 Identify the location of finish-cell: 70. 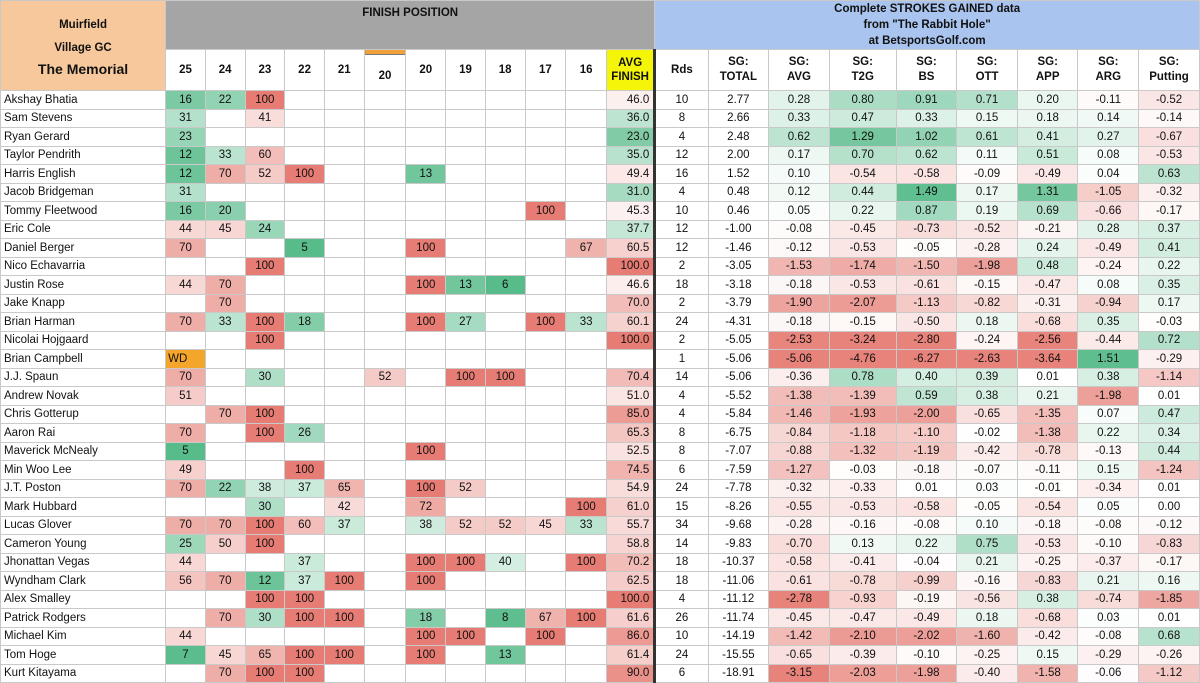
(185, 248).